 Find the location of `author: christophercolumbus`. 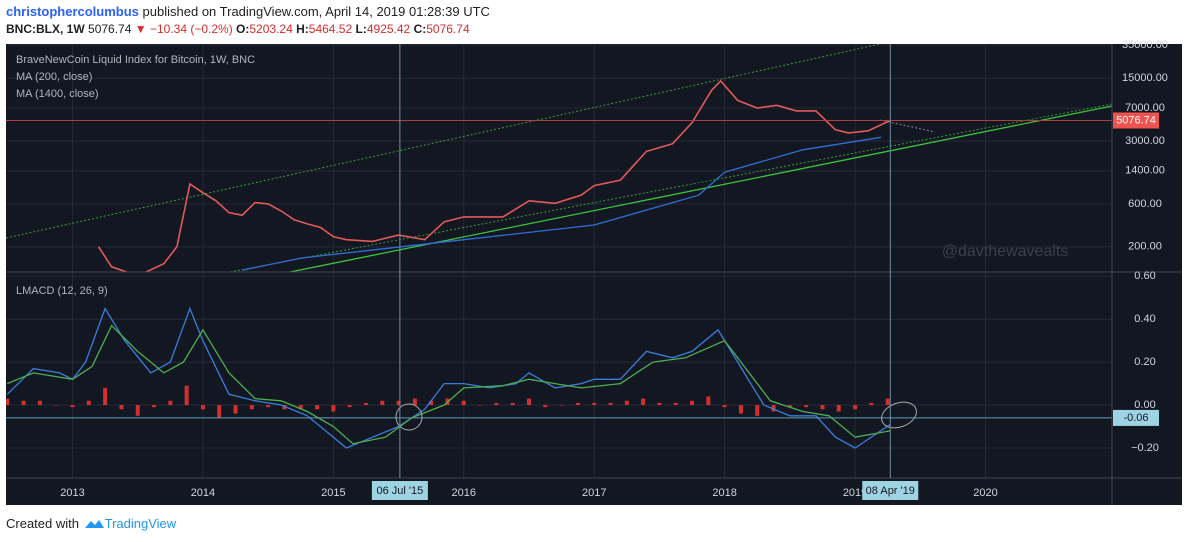

author: christophercolumbus is located at coordinates (72, 11).